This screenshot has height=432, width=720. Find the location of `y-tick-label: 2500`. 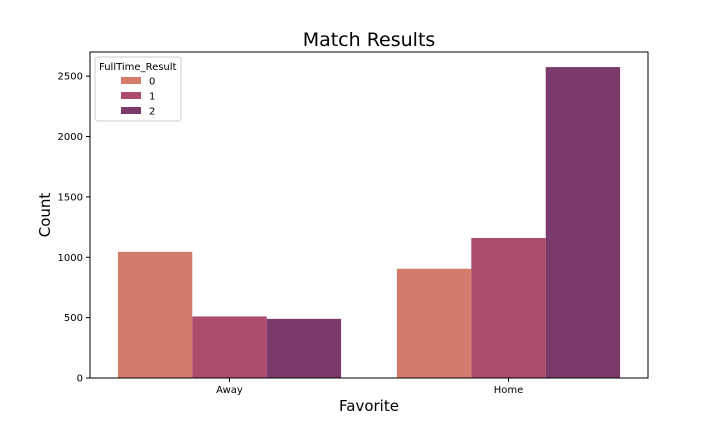

y-tick-label: 2500 is located at coordinates (70, 77).